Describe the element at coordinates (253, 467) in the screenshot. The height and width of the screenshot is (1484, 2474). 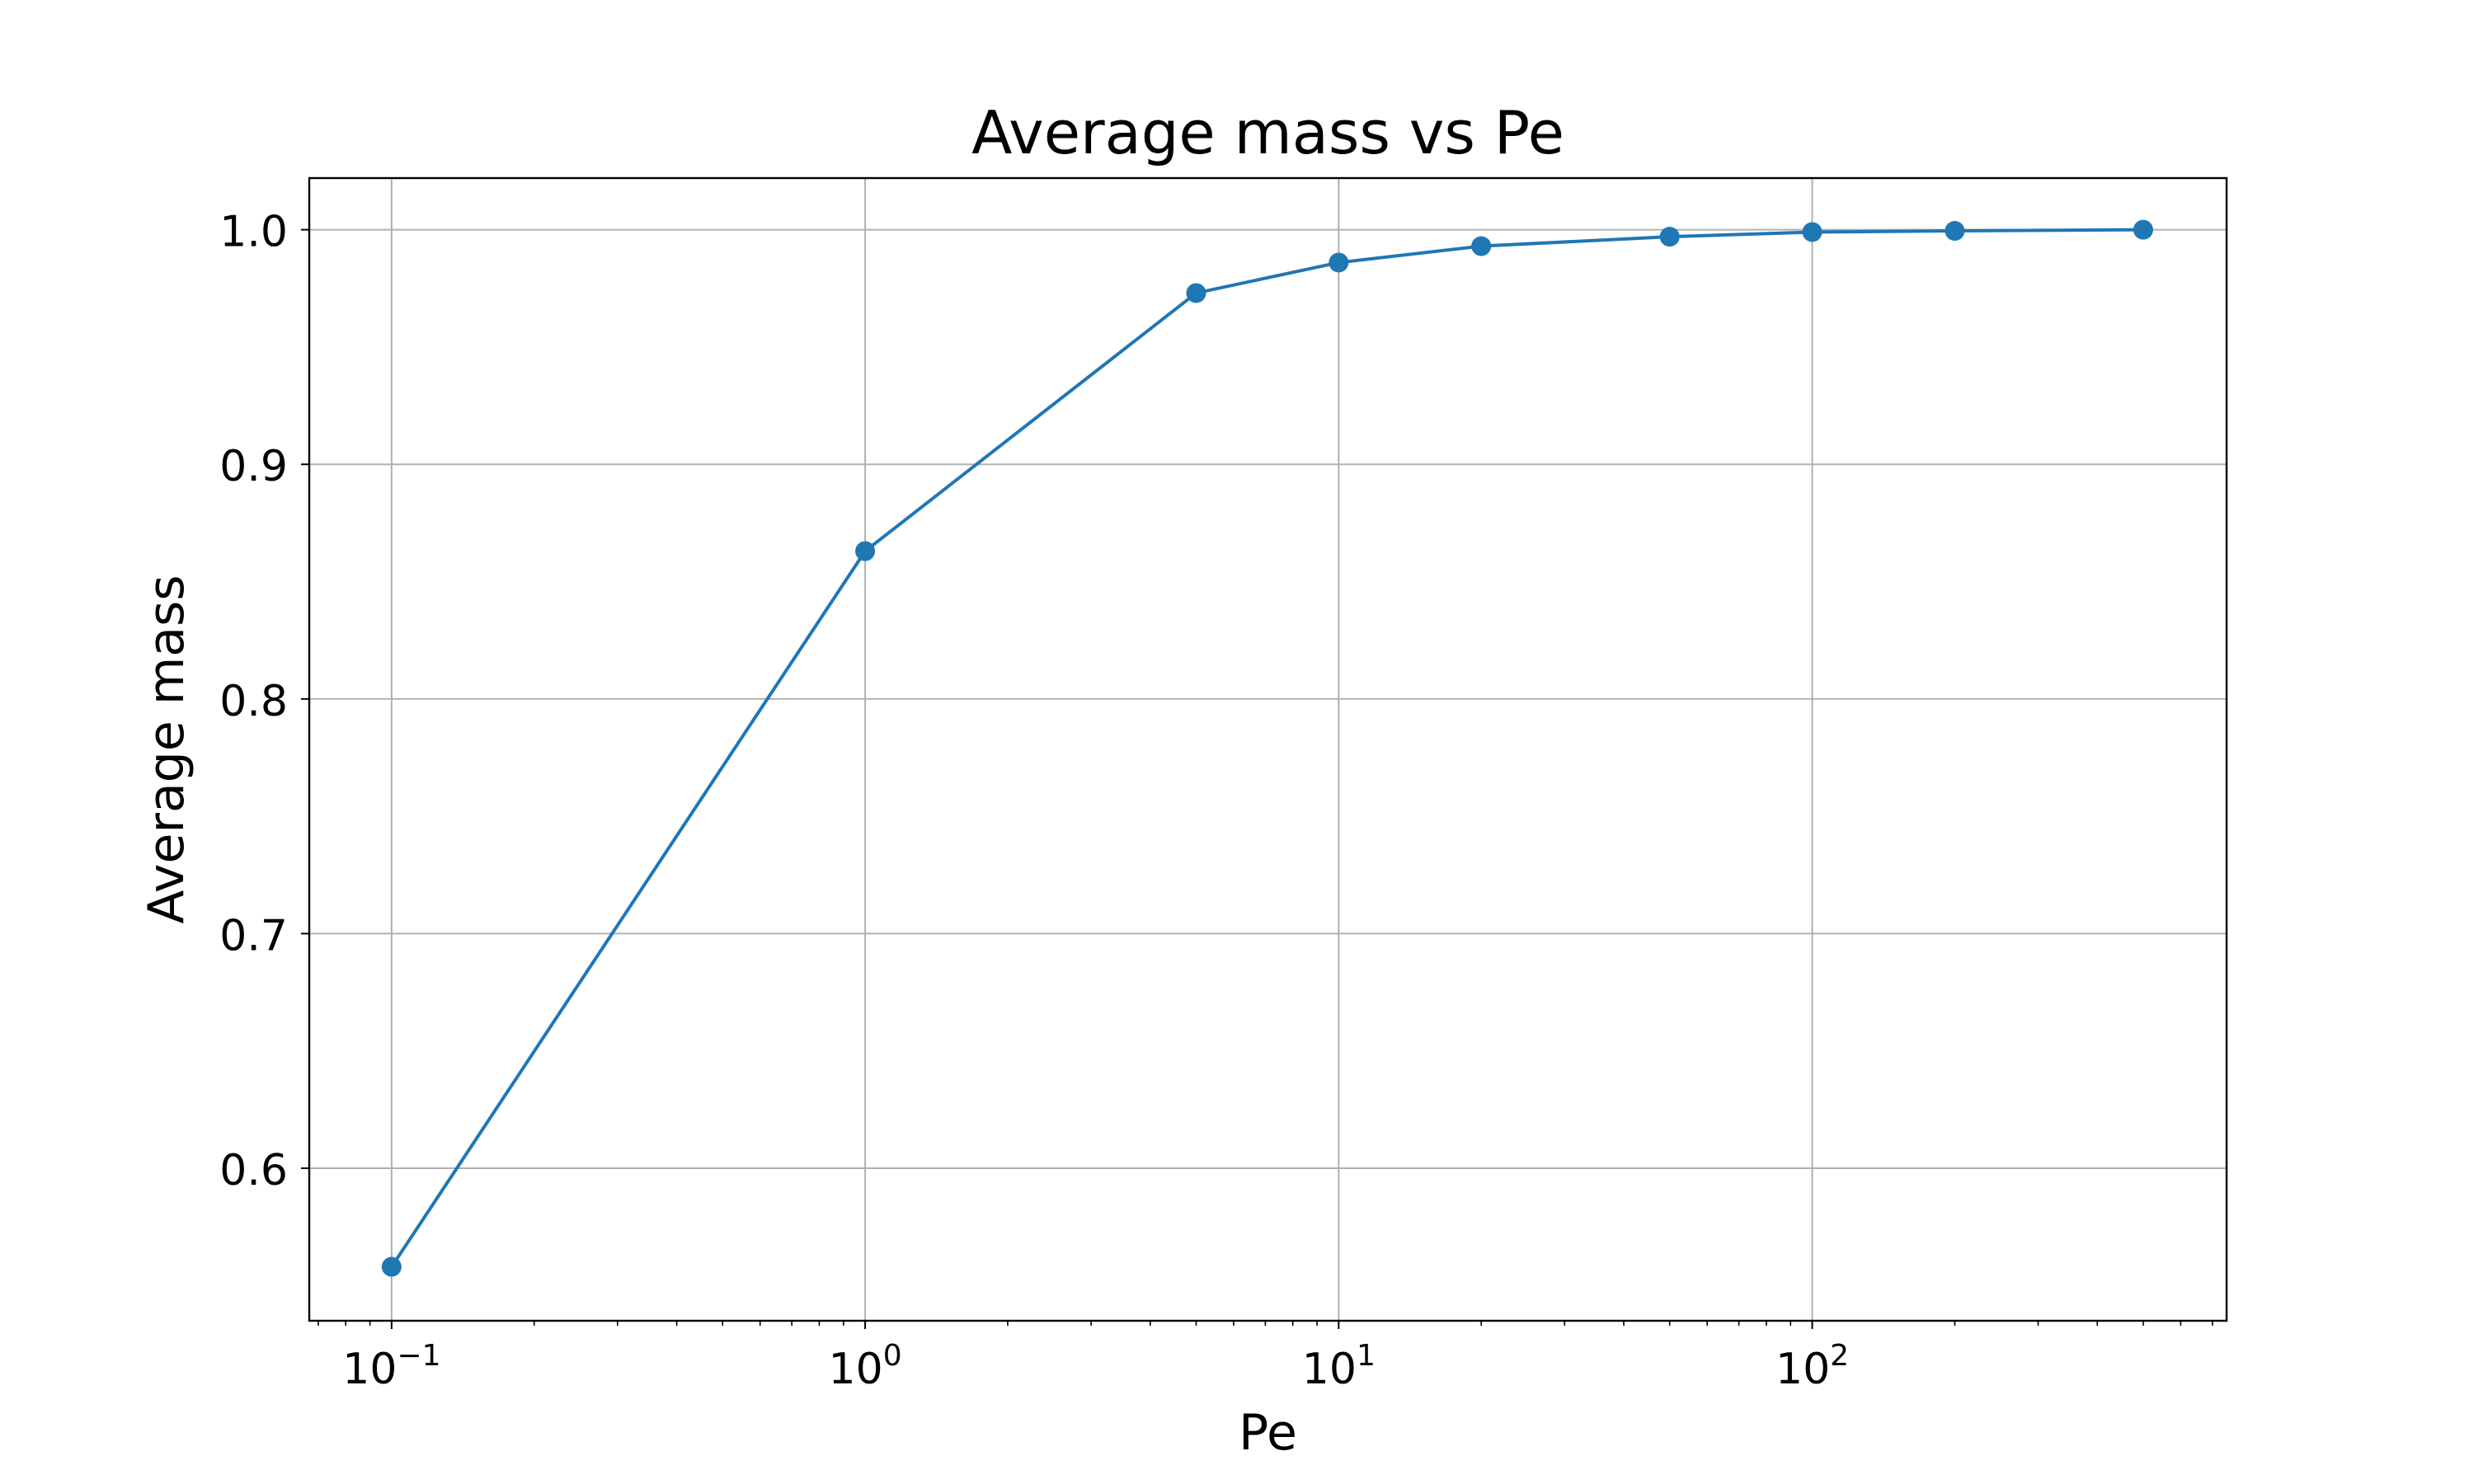
I see `y-tick-label: 0.9` at that location.